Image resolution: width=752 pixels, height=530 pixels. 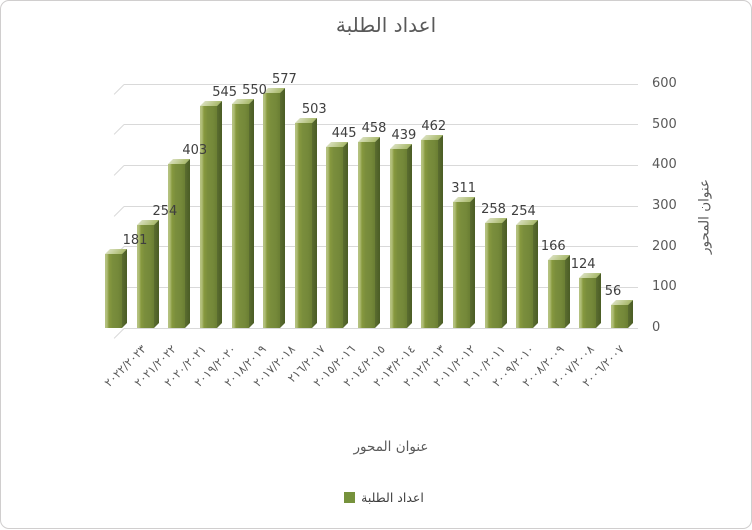 I want to click on y-tick-label: 0, so click(x=656, y=327).